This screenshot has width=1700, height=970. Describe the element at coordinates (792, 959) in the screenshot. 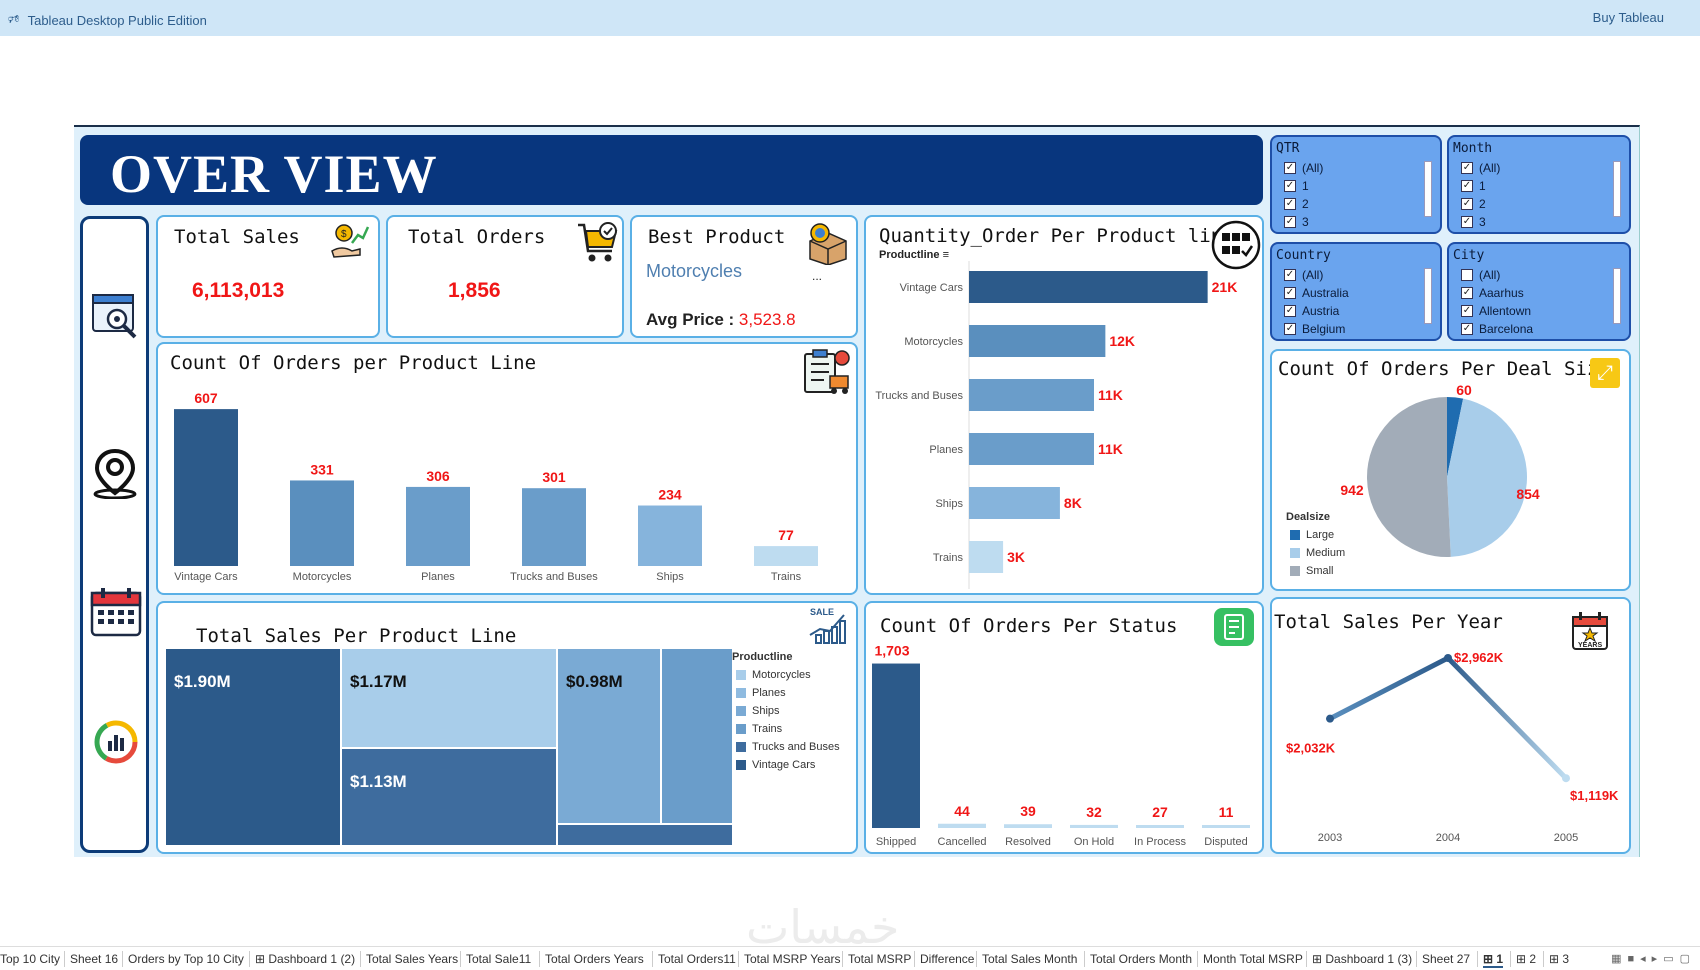

I see `sheet-tab: Total MSRP Years` at that location.